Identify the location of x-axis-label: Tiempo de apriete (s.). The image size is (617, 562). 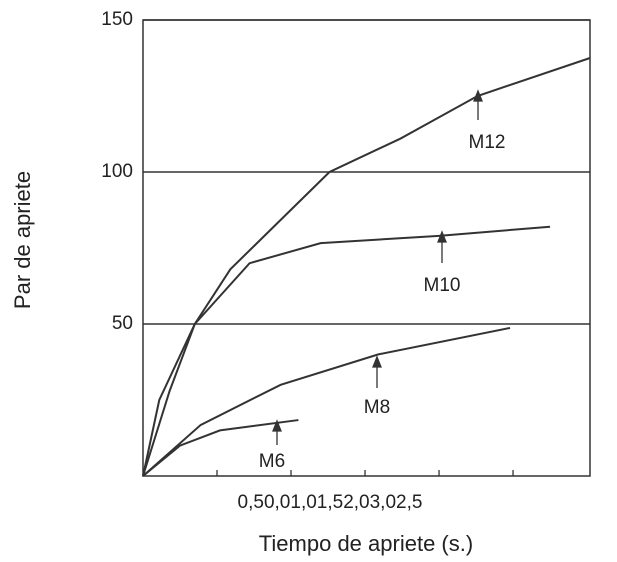
(366, 543).